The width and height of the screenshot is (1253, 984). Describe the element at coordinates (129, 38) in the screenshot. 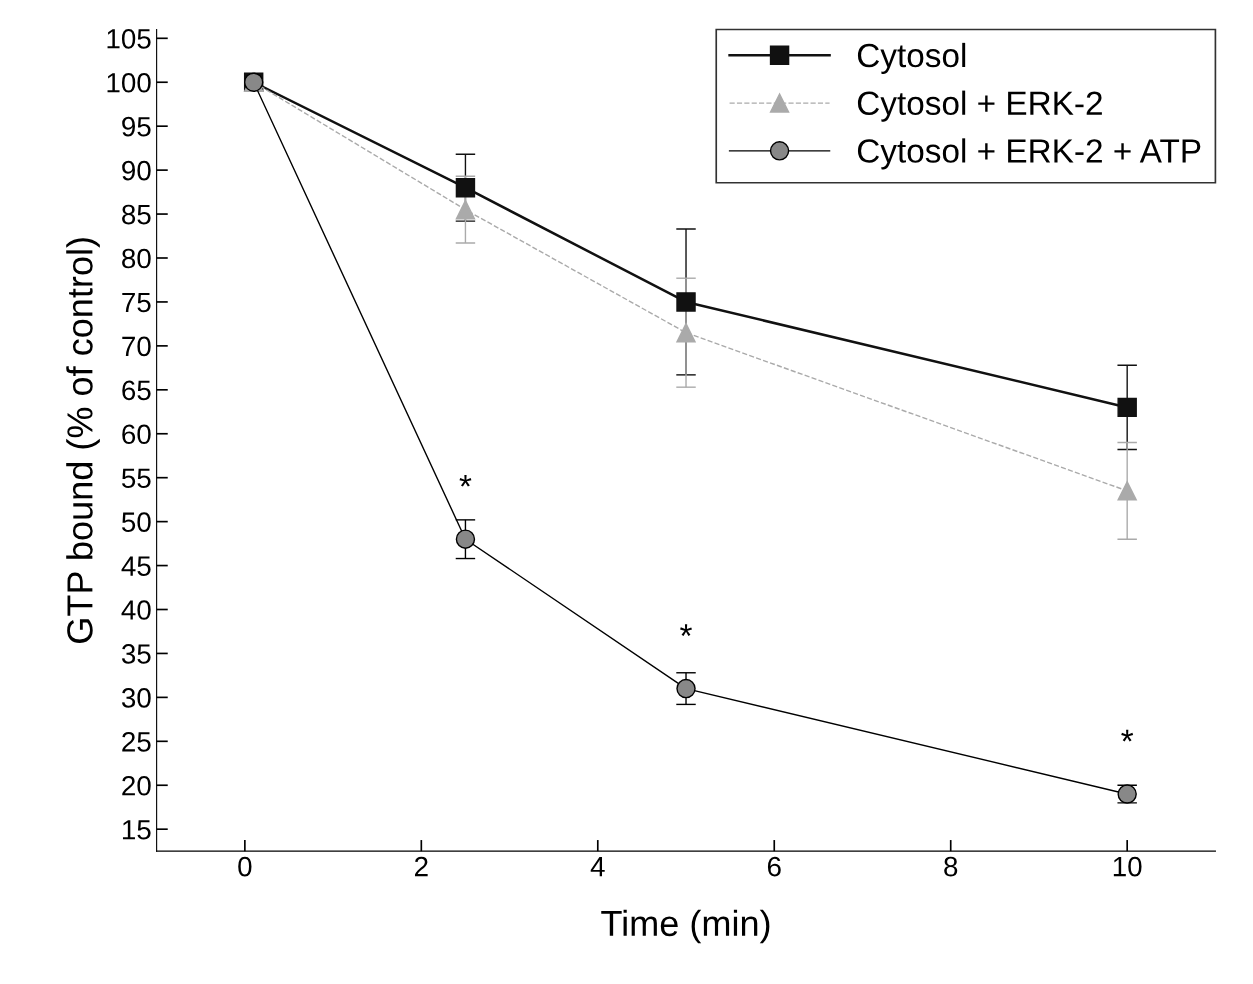

I see `y-tick-label: 105` at that location.